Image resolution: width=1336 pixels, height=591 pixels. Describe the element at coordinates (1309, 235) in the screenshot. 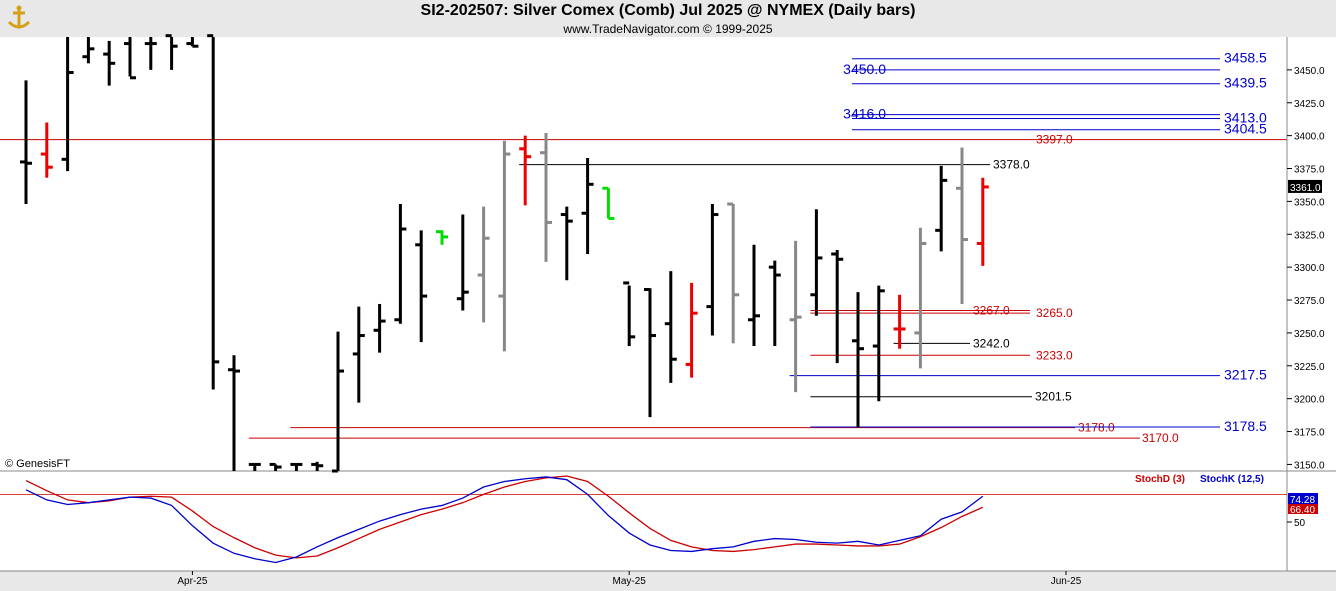

I see `y-tick-label: 3325.0` at that location.